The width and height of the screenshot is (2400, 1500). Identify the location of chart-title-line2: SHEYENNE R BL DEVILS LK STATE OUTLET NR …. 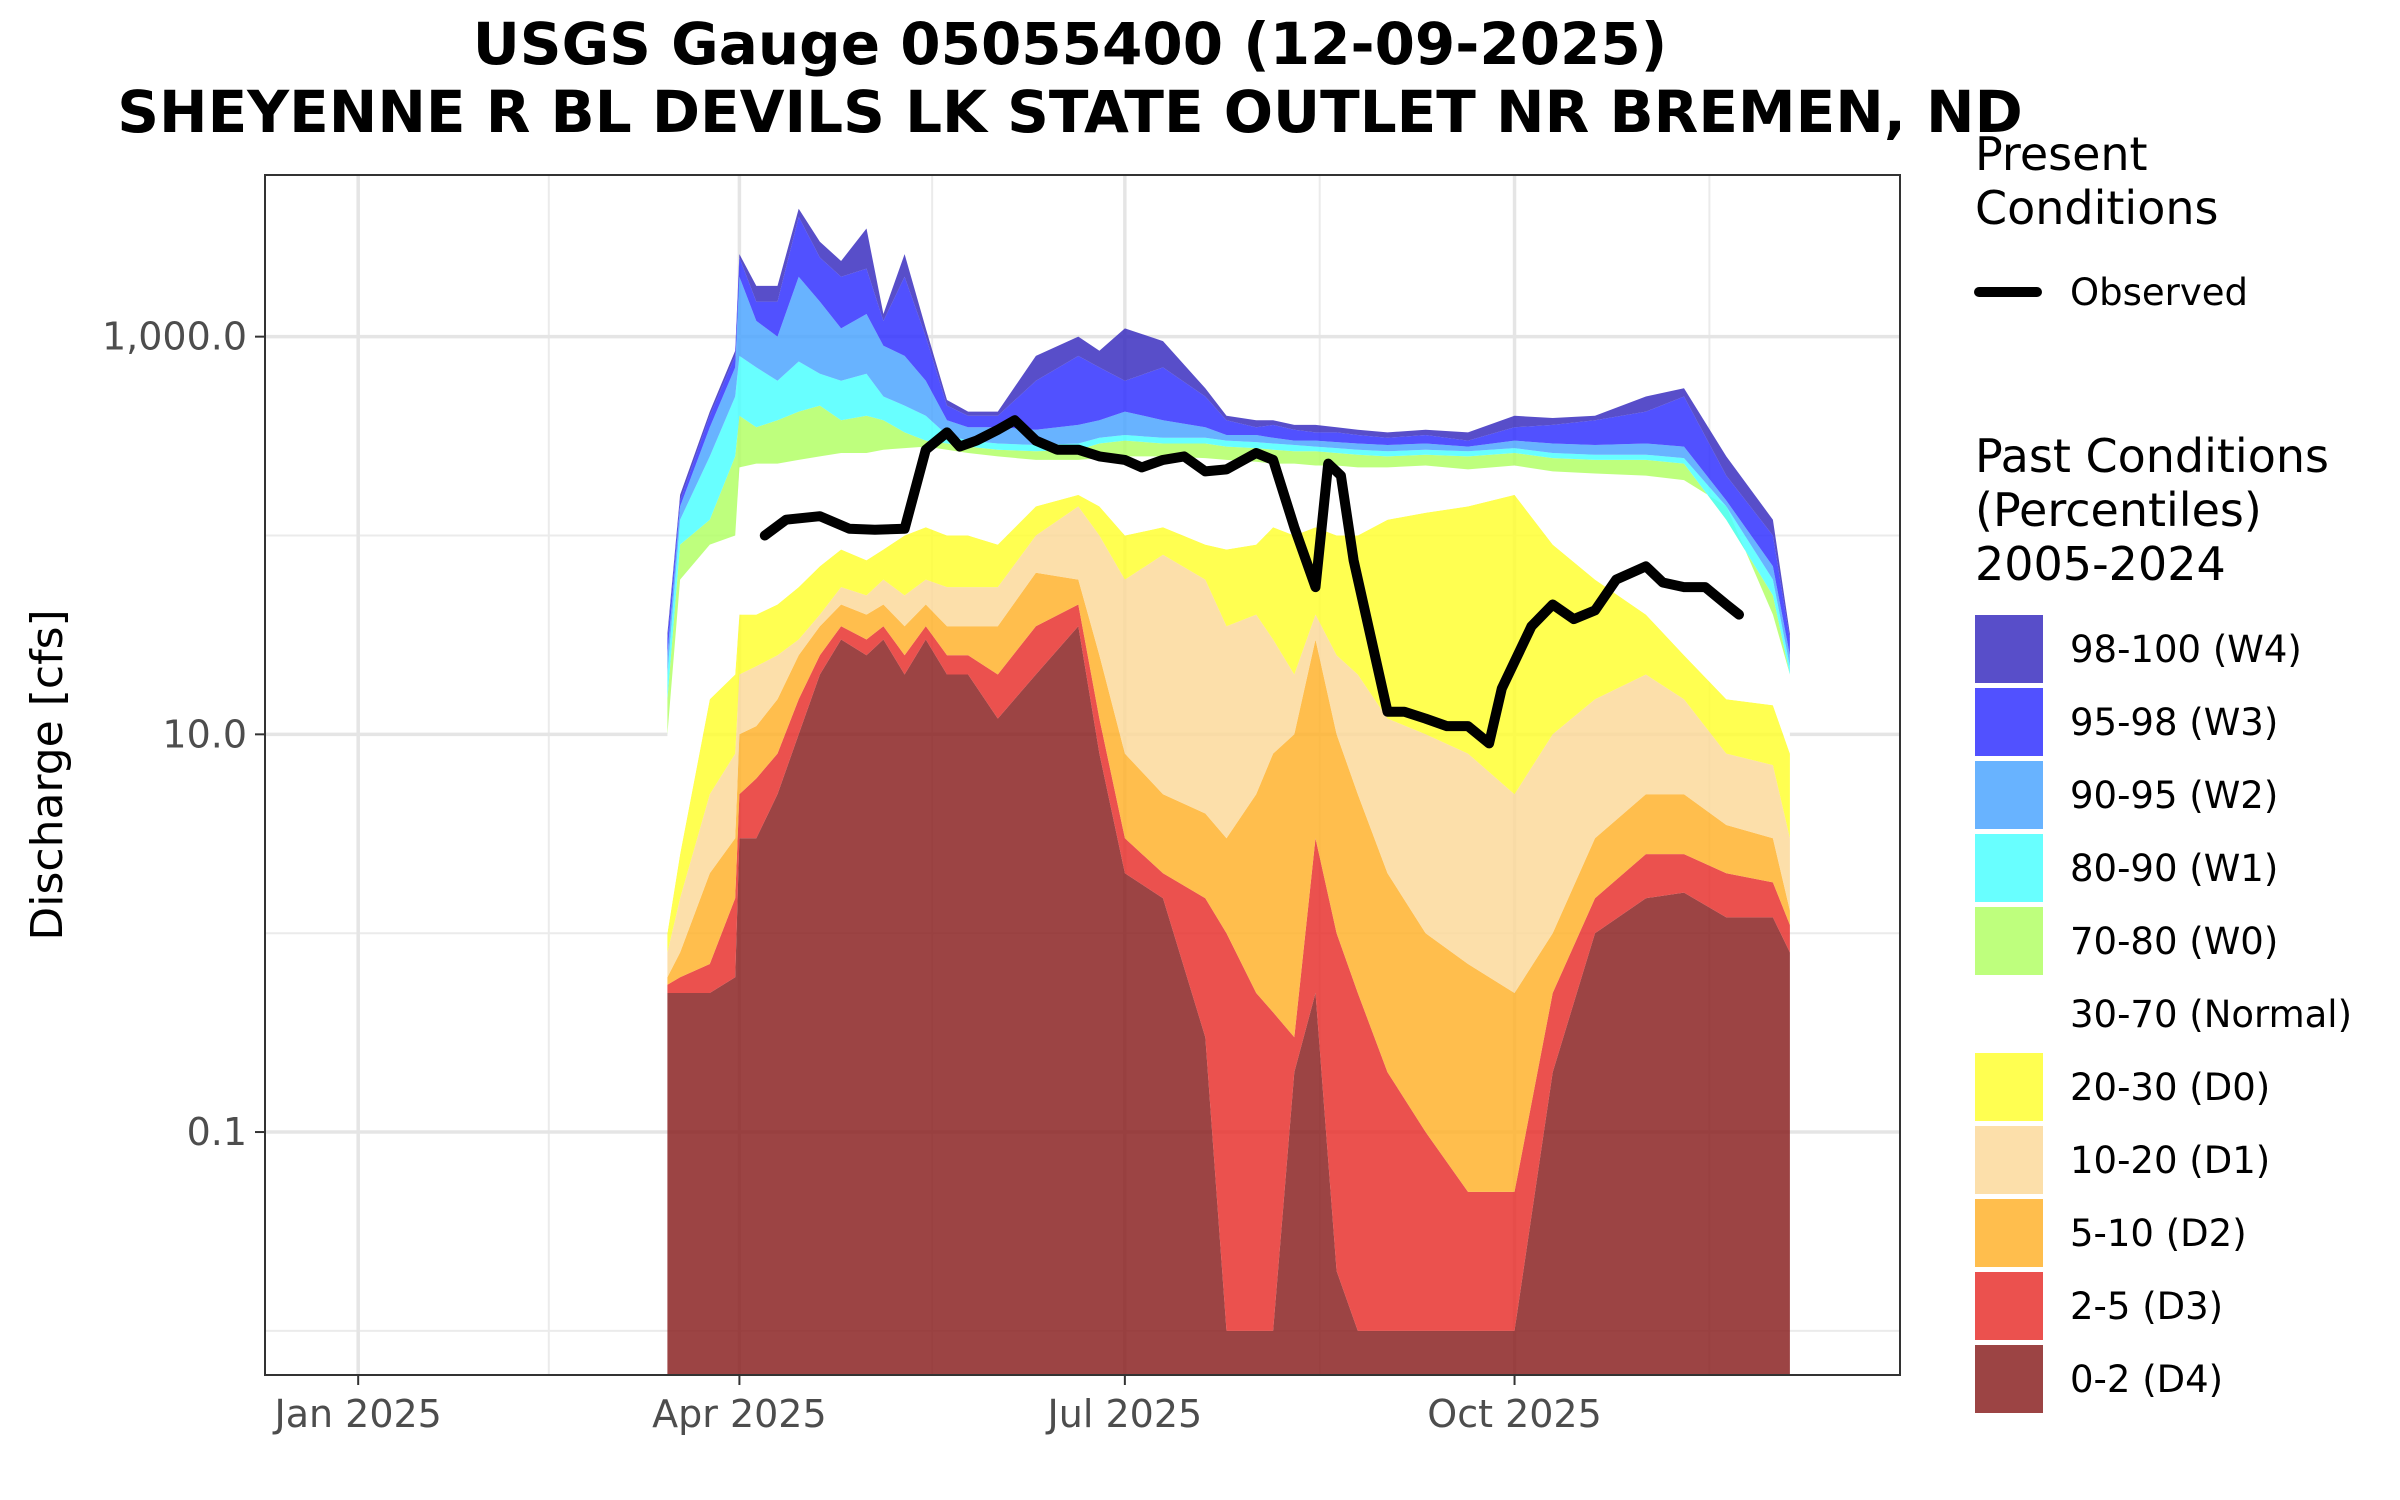
(1069, 112).